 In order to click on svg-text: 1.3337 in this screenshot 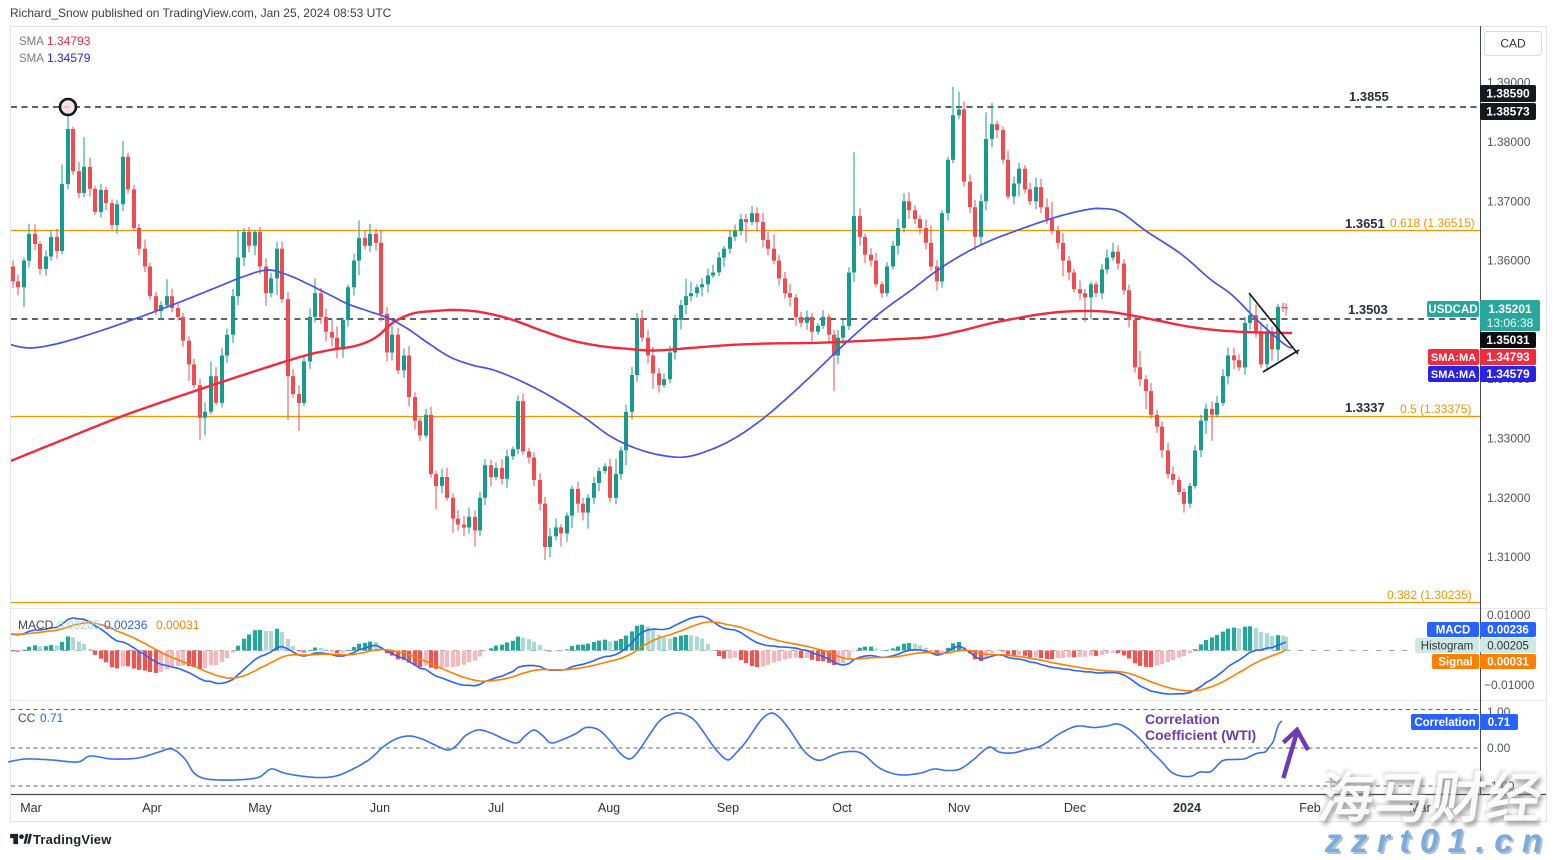, I will do `click(1365, 407)`.